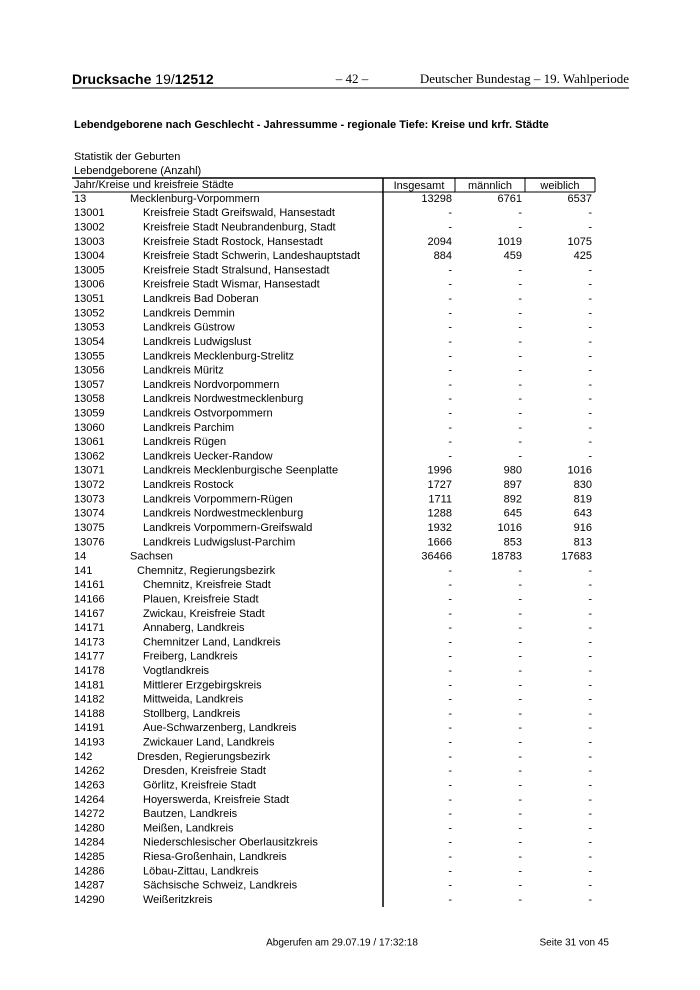  I want to click on region-code: 14177, so click(89, 657).